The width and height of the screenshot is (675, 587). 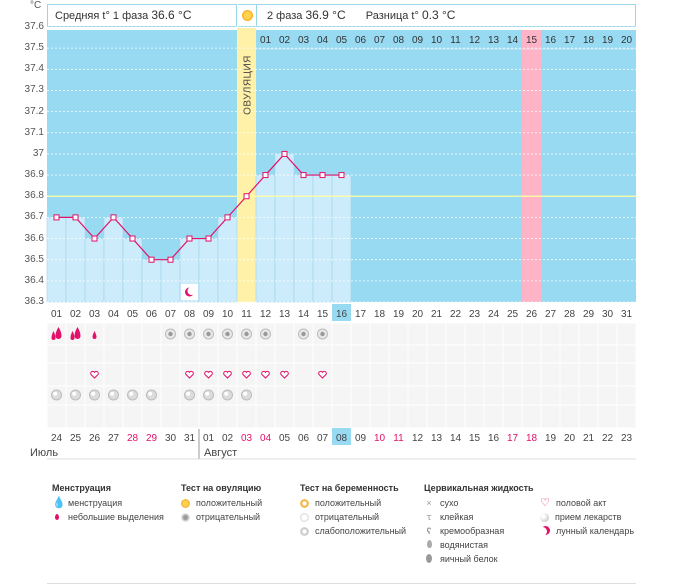 What do you see at coordinates (341, 436) in the screenshot?
I see `today-cell` at bounding box center [341, 436].